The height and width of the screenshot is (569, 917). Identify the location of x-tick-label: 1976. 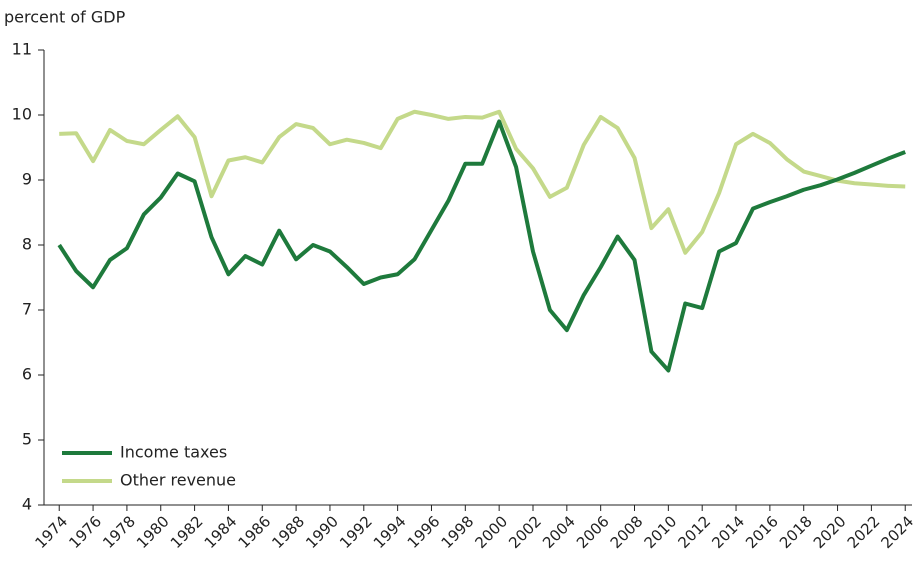
(85, 532).